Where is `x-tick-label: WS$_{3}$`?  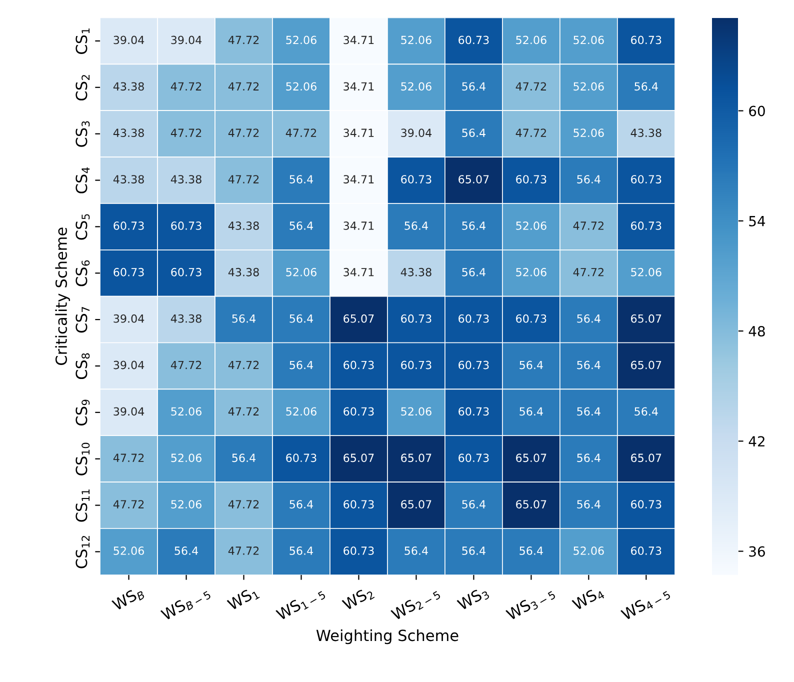
x-tick-label: WS$_{3}$ is located at coordinates (473, 599).